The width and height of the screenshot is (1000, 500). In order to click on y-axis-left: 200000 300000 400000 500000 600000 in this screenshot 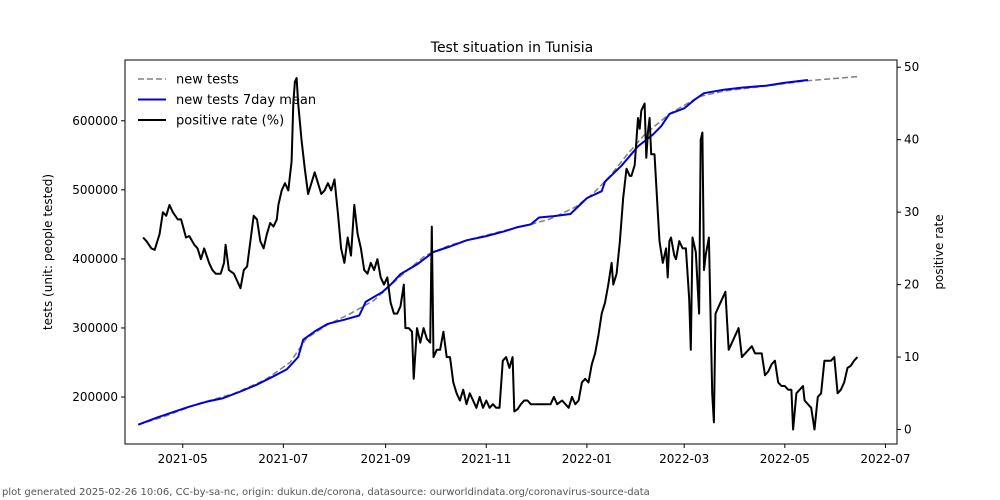, I will do `click(98, 259)`.